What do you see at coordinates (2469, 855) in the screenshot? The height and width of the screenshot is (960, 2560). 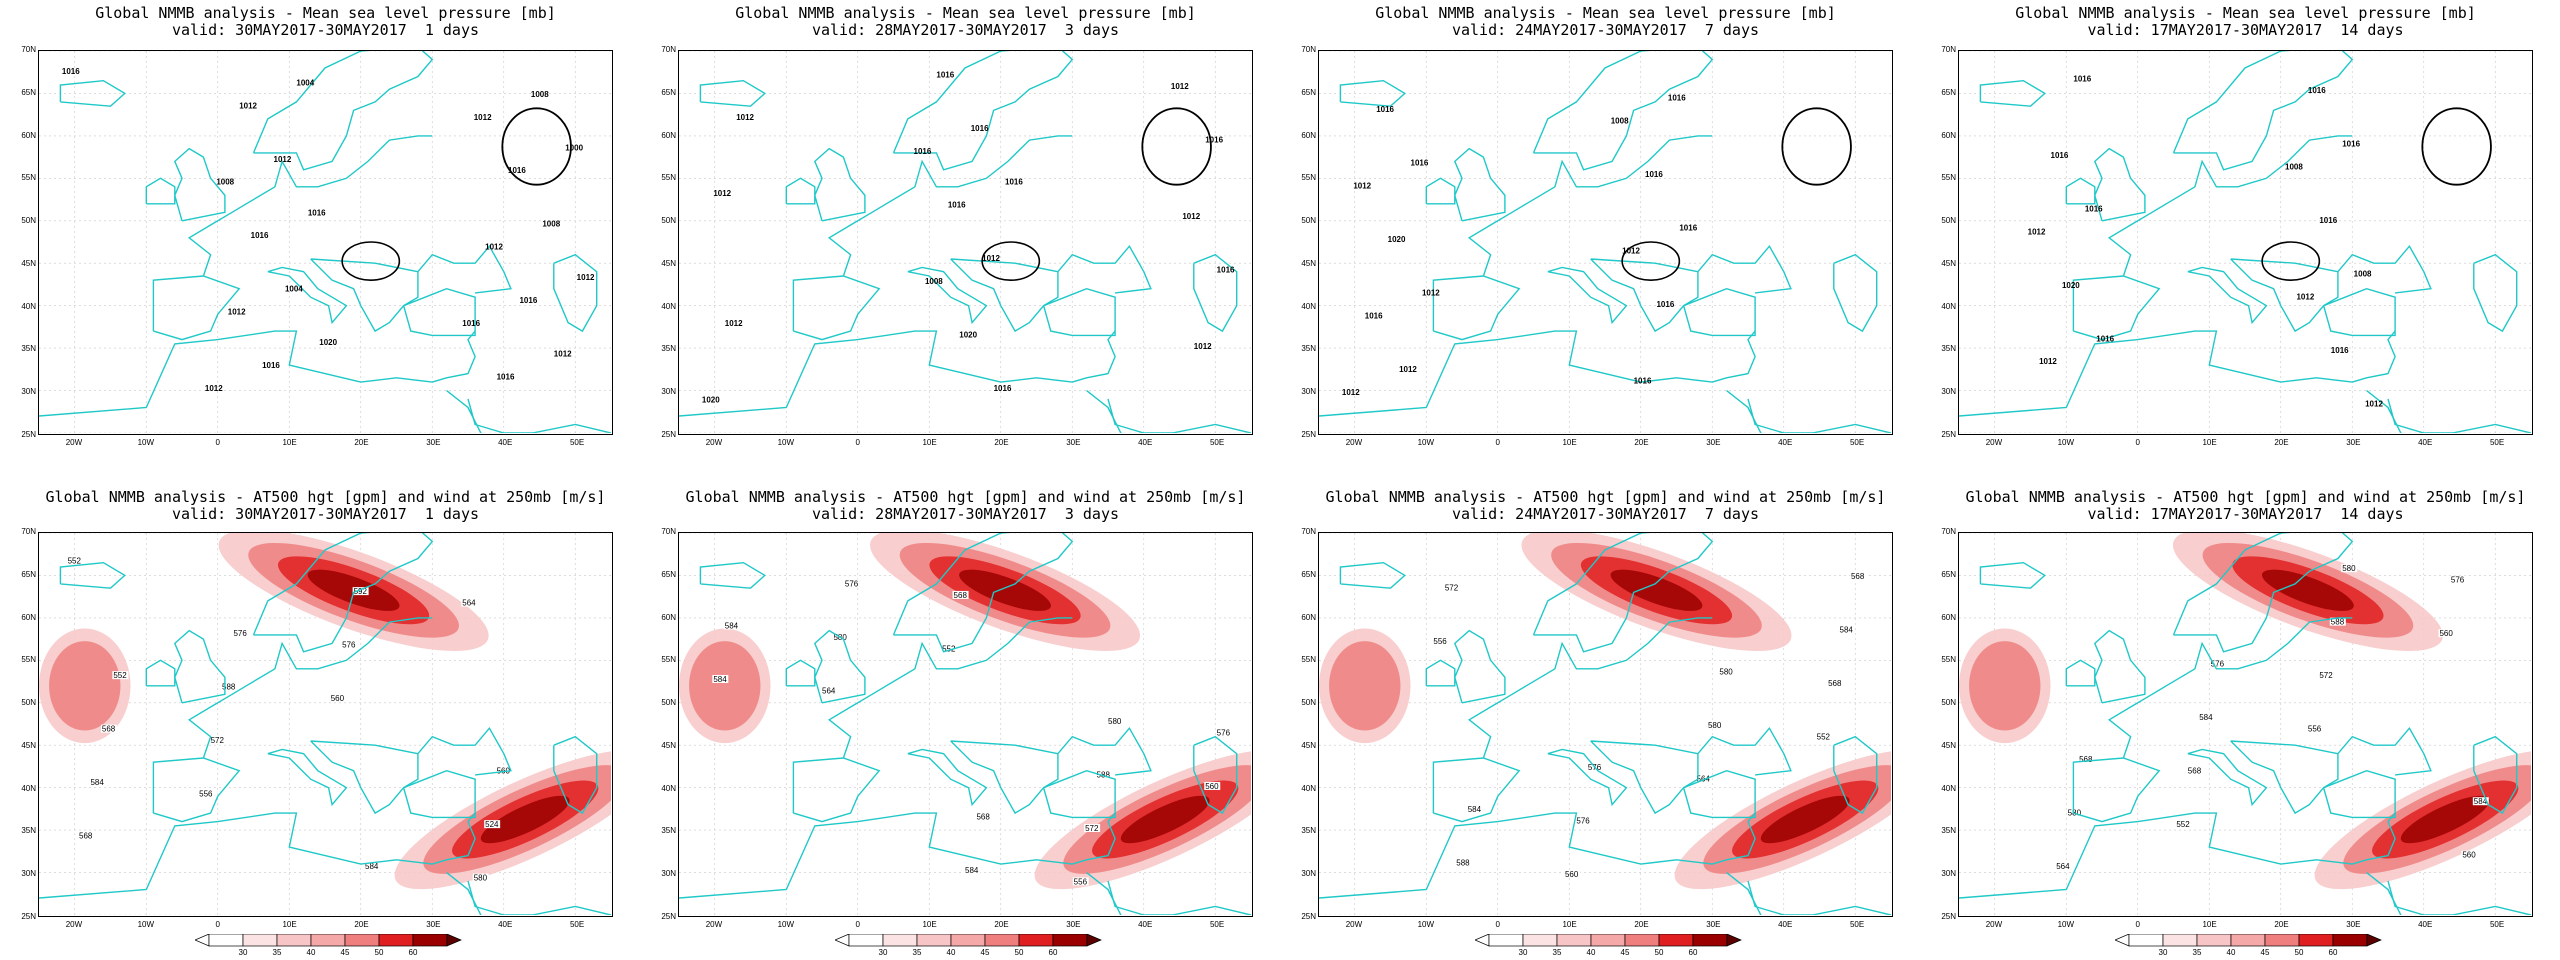 I see `contour-label: 560` at bounding box center [2469, 855].